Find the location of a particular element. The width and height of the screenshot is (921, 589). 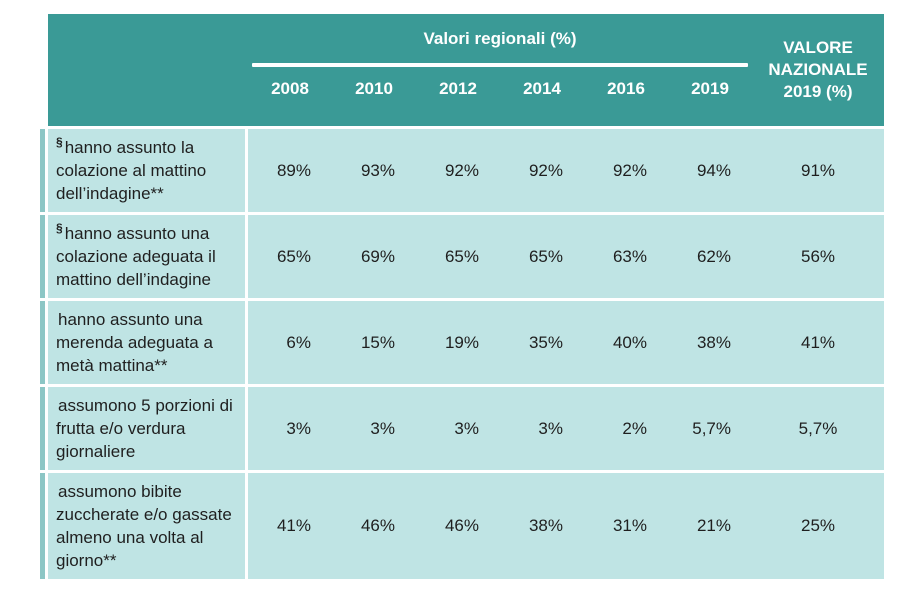

value-2008: 65% is located at coordinates (290, 256).